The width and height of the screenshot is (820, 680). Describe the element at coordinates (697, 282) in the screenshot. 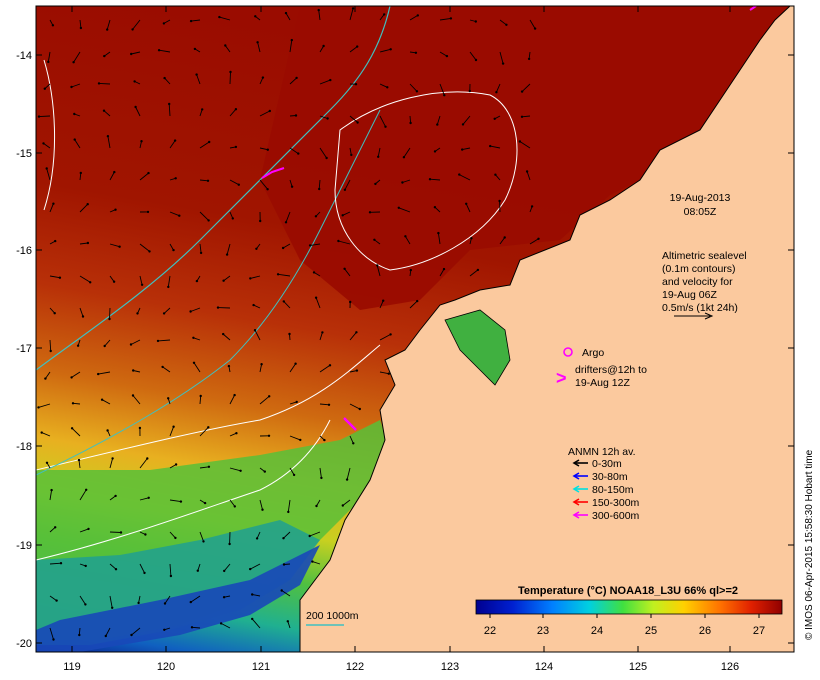

I see `altimetry-note-3: and velocity for` at that location.